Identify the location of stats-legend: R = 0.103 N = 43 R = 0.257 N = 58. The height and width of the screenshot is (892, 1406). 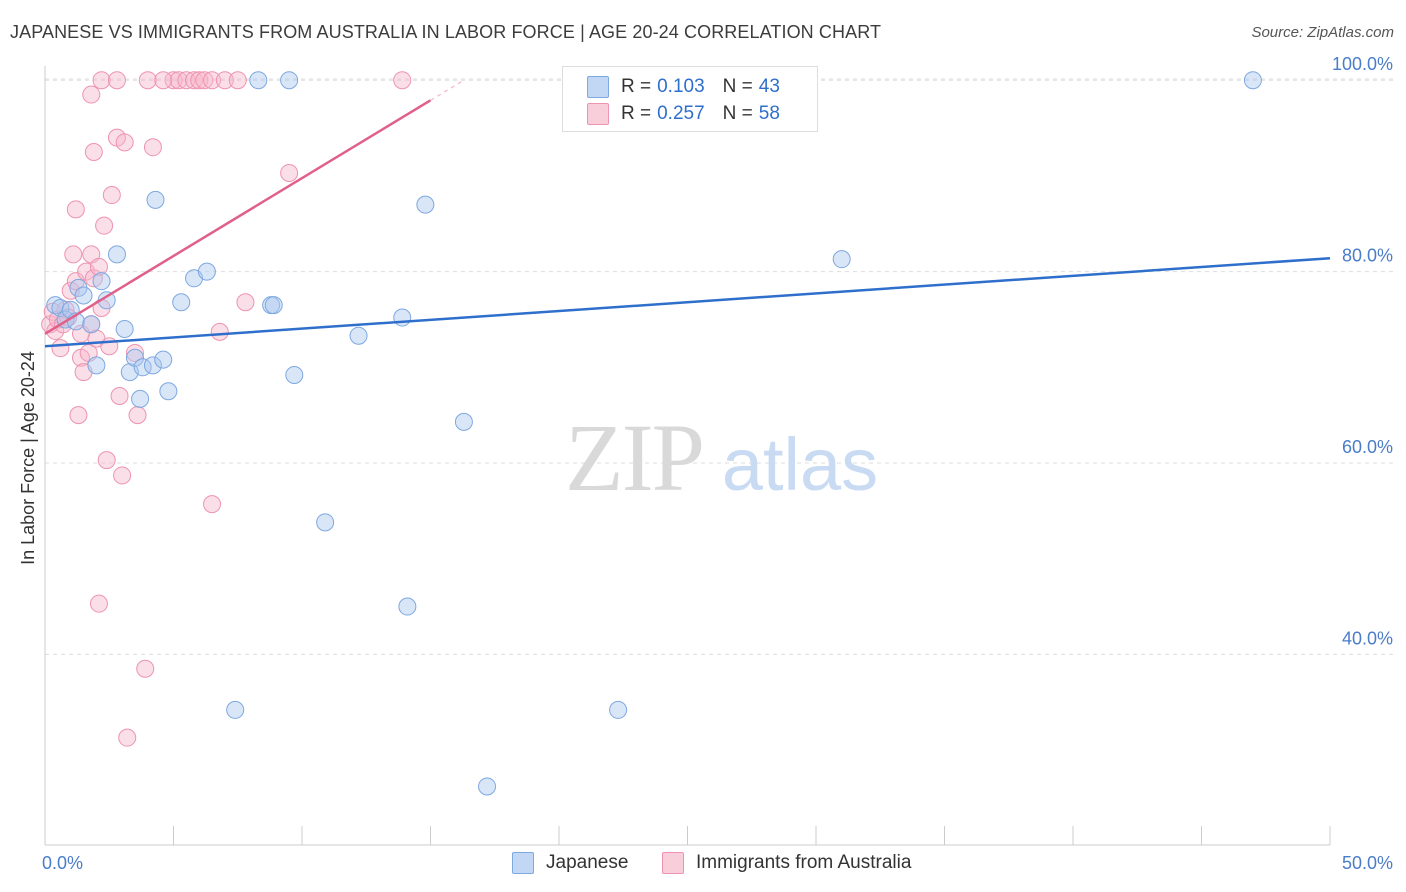
(690, 99).